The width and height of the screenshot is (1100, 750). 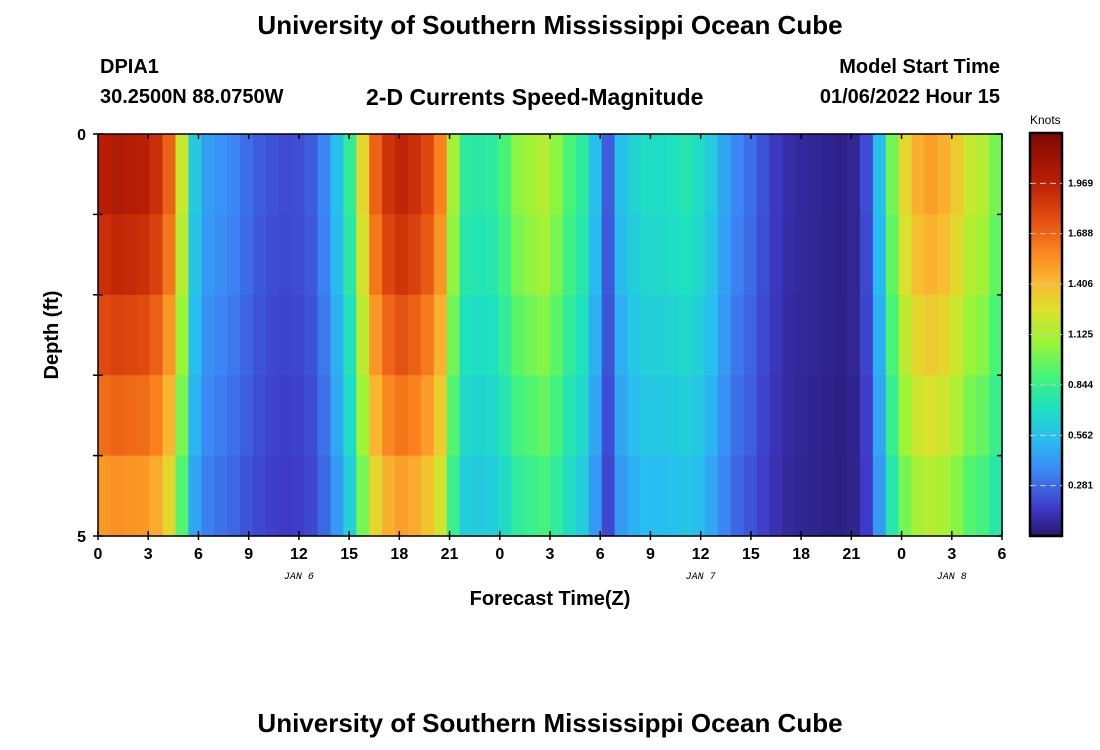 What do you see at coordinates (909, 97) in the screenshot?
I see `model-start-value: 01/06/2022 Hour 15` at bounding box center [909, 97].